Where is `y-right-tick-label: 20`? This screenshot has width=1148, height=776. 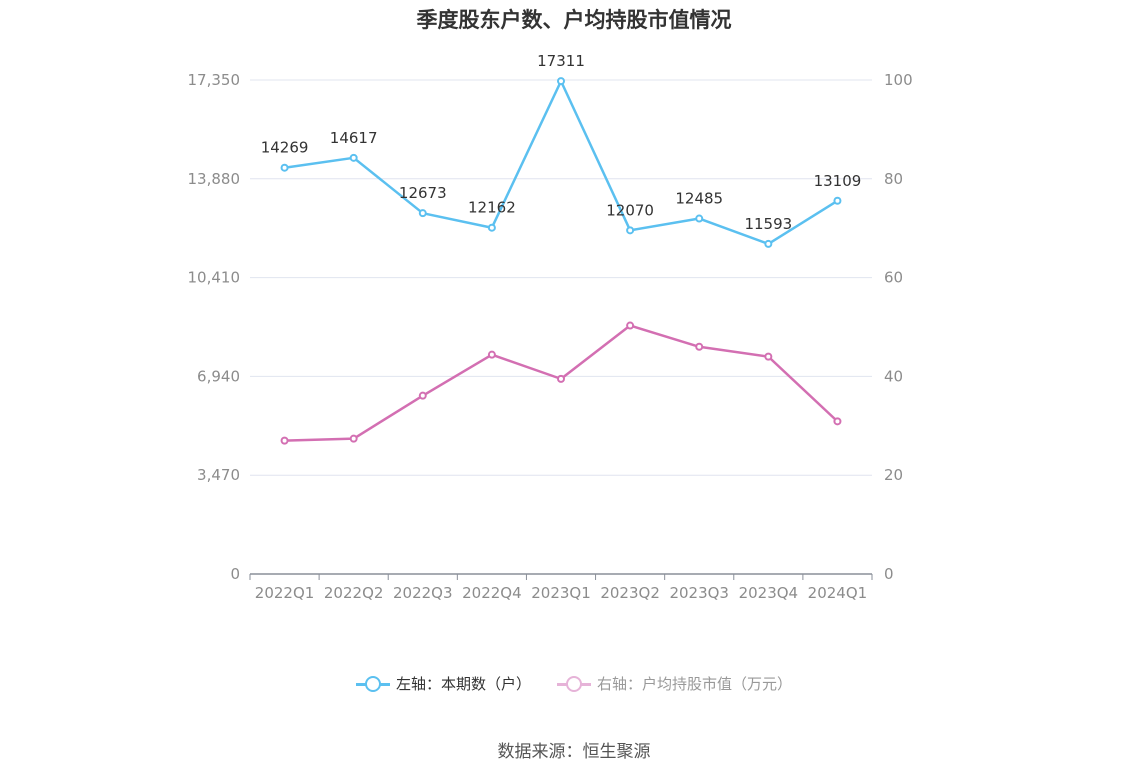 y-right-tick-label: 20 is located at coordinates (893, 475).